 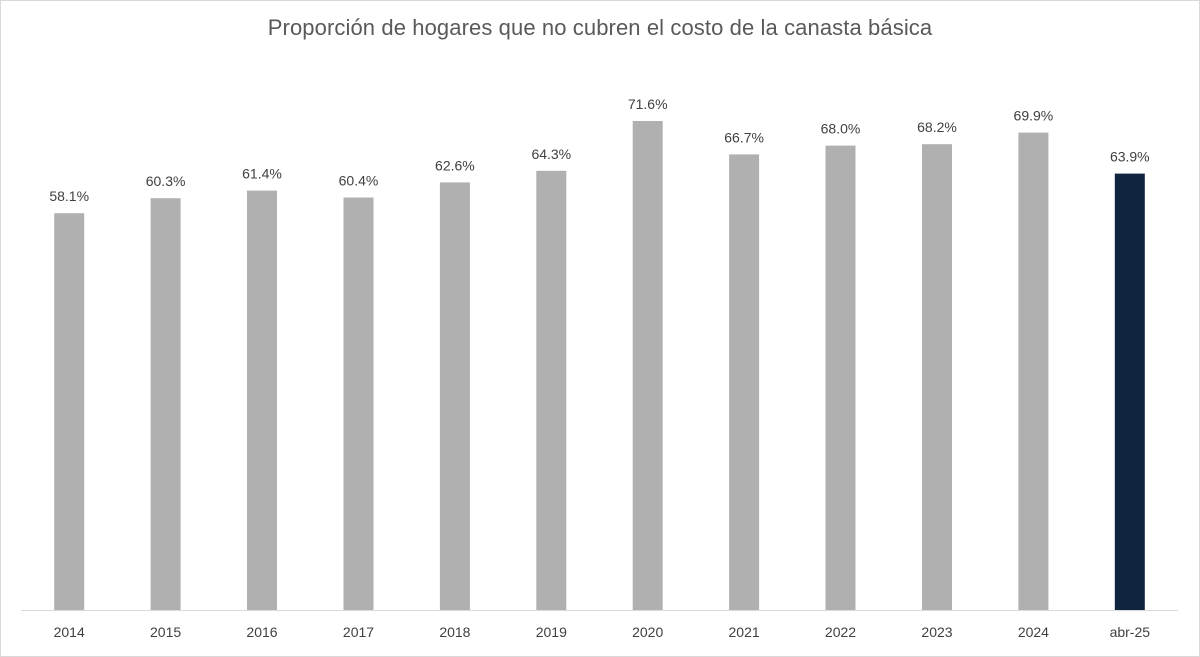 What do you see at coordinates (840, 377) in the screenshot?
I see `bar-2022` at bounding box center [840, 377].